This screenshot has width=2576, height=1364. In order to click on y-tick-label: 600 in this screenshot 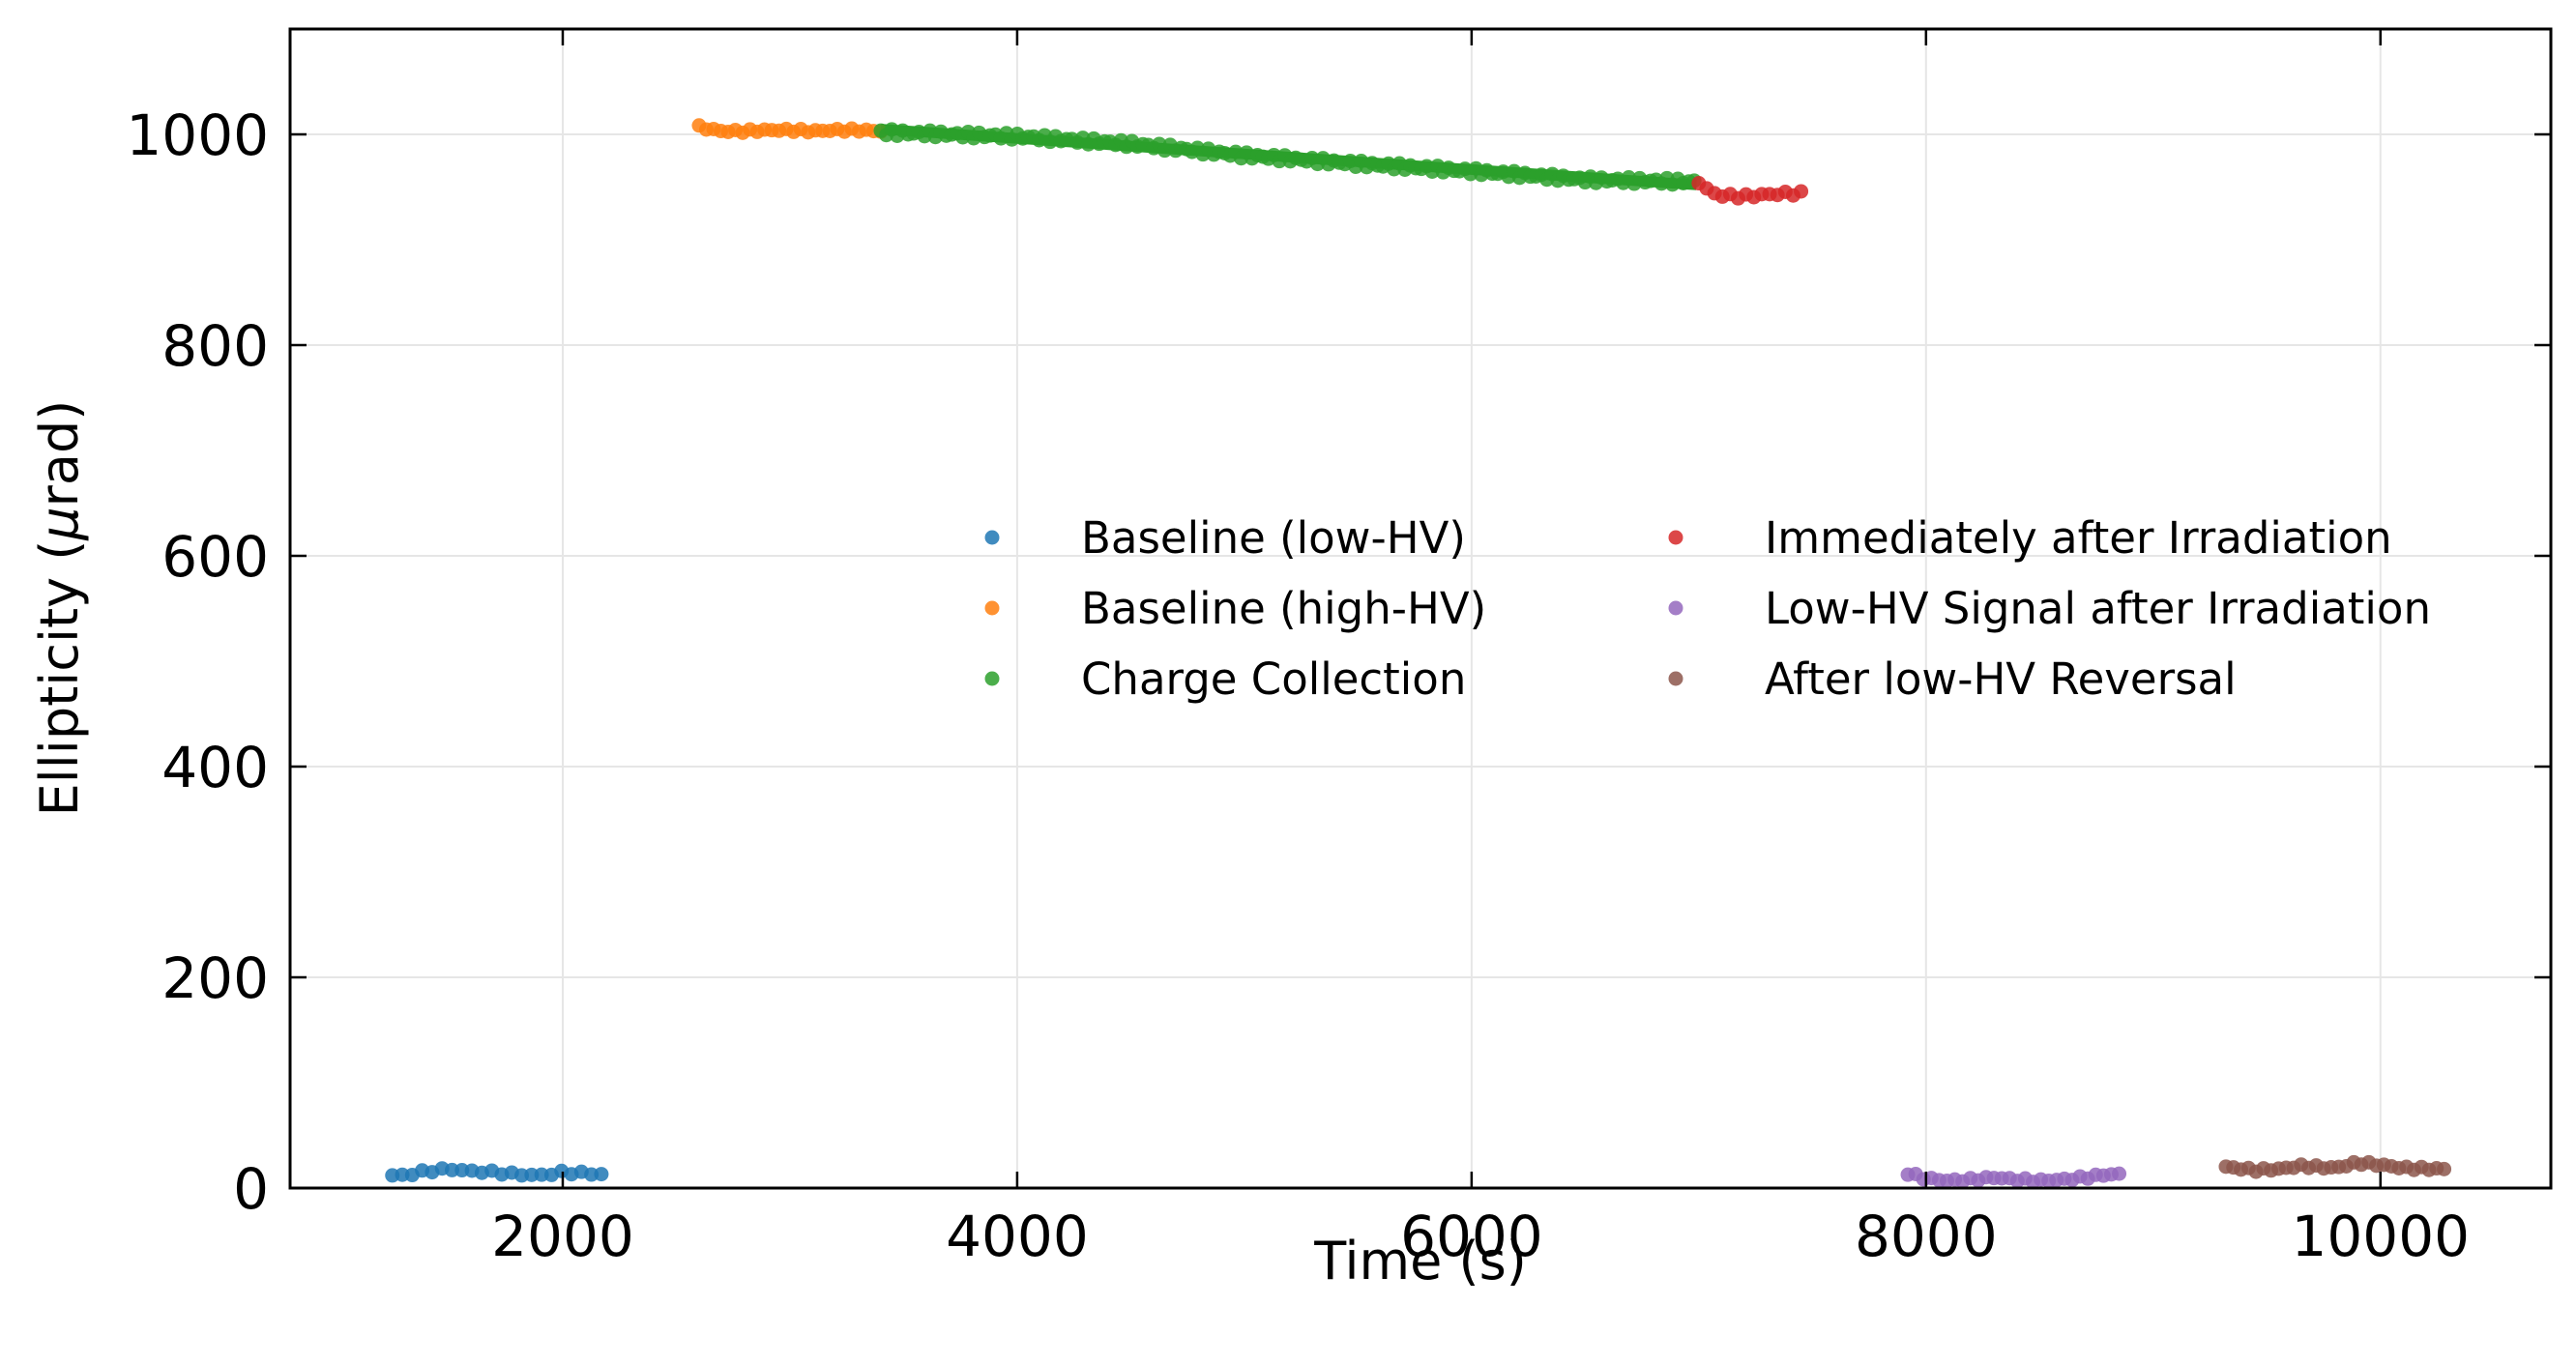, I will do `click(215, 557)`.